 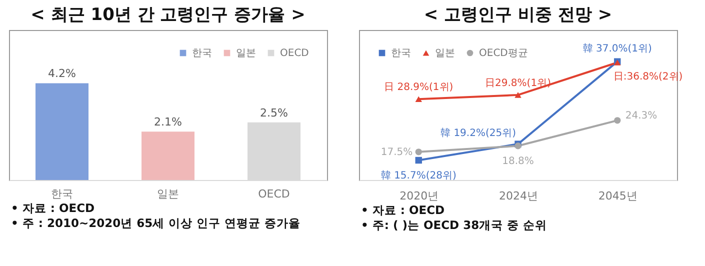 I want to click on data-label: 日 28.9%(1위), so click(x=419, y=88).